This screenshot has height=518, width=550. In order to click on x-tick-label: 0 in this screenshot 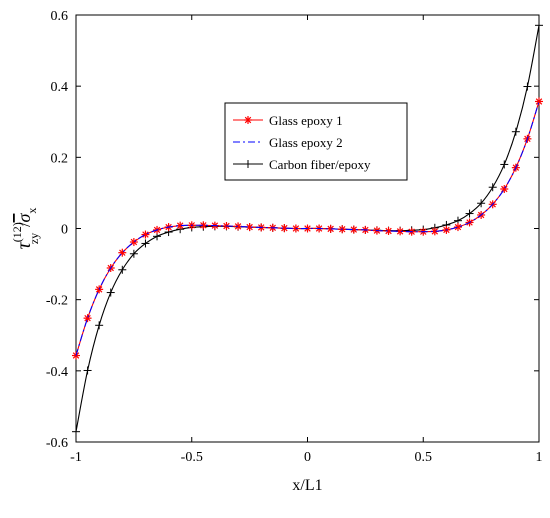, I will do `click(307, 457)`.